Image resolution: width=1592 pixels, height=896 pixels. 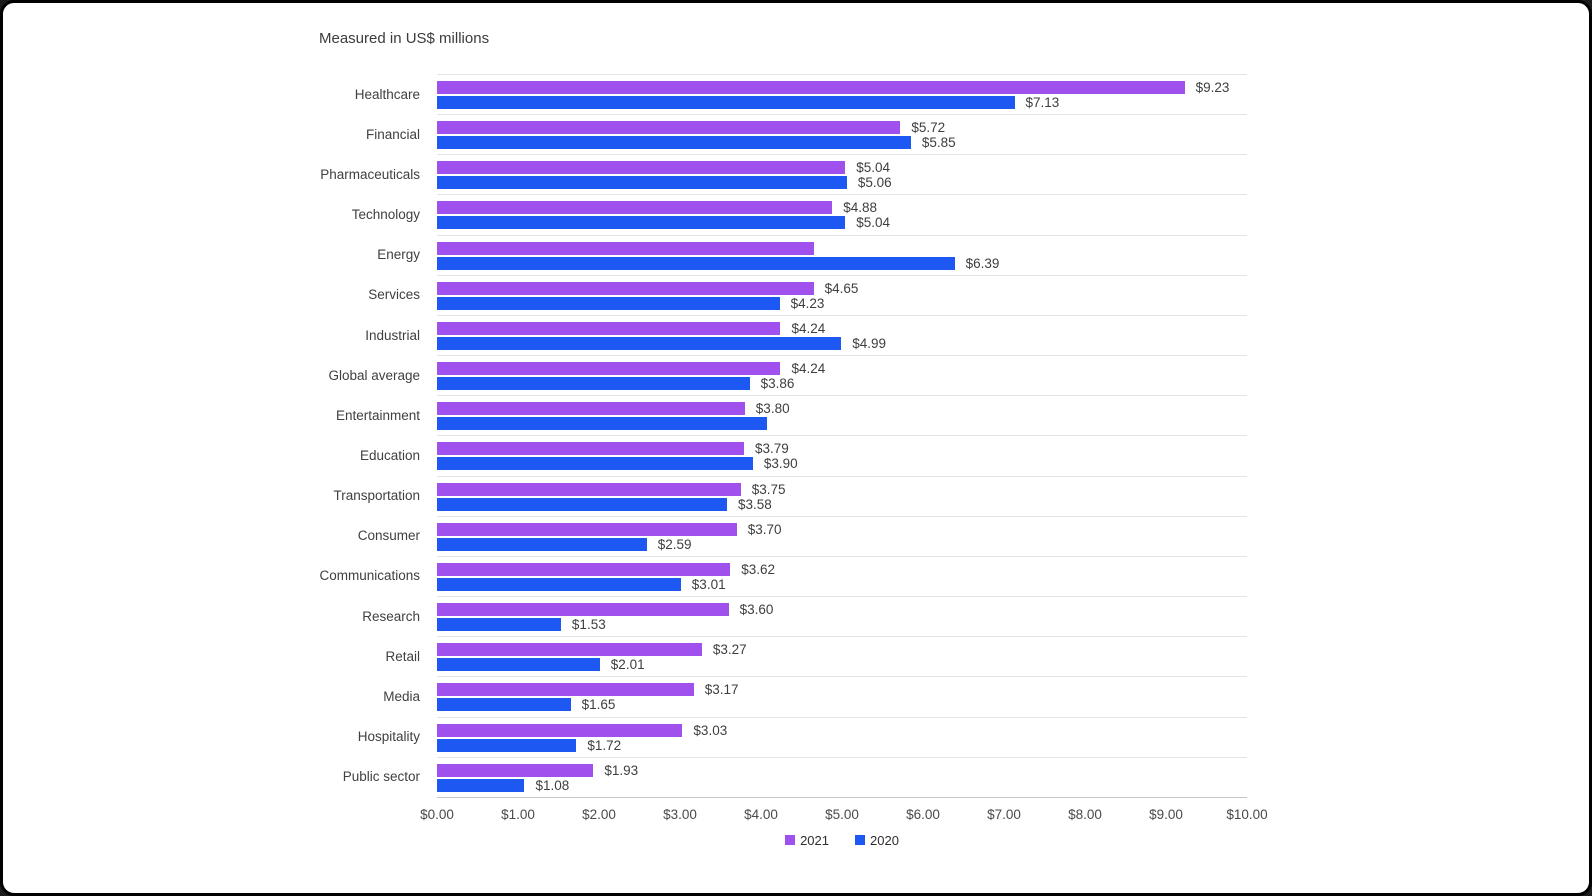 What do you see at coordinates (721, 690) in the screenshot?
I see `value-label-2021: $3.17` at bounding box center [721, 690].